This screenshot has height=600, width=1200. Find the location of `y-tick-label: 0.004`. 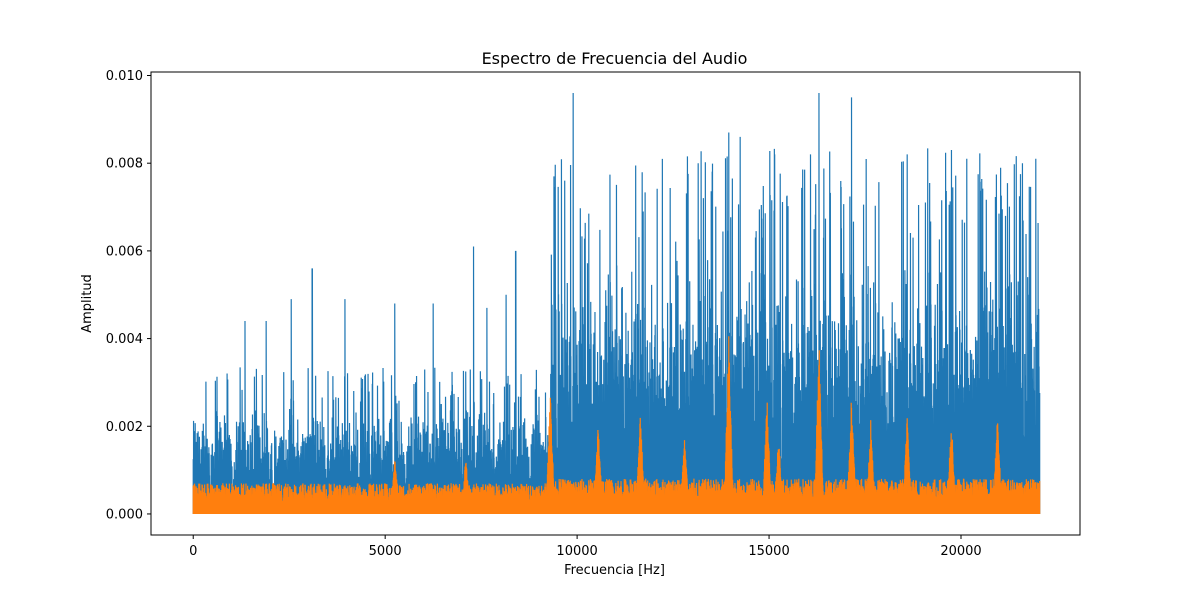

y-tick-label: 0.004 is located at coordinates (124, 339).